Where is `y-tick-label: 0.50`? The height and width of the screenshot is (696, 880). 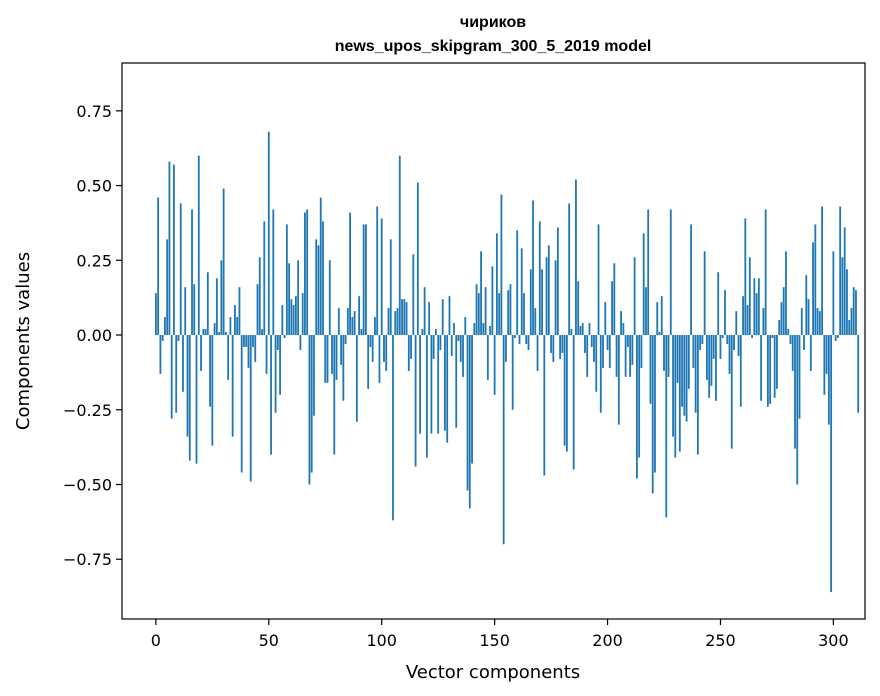
y-tick-label: 0.50 is located at coordinates (94, 186).